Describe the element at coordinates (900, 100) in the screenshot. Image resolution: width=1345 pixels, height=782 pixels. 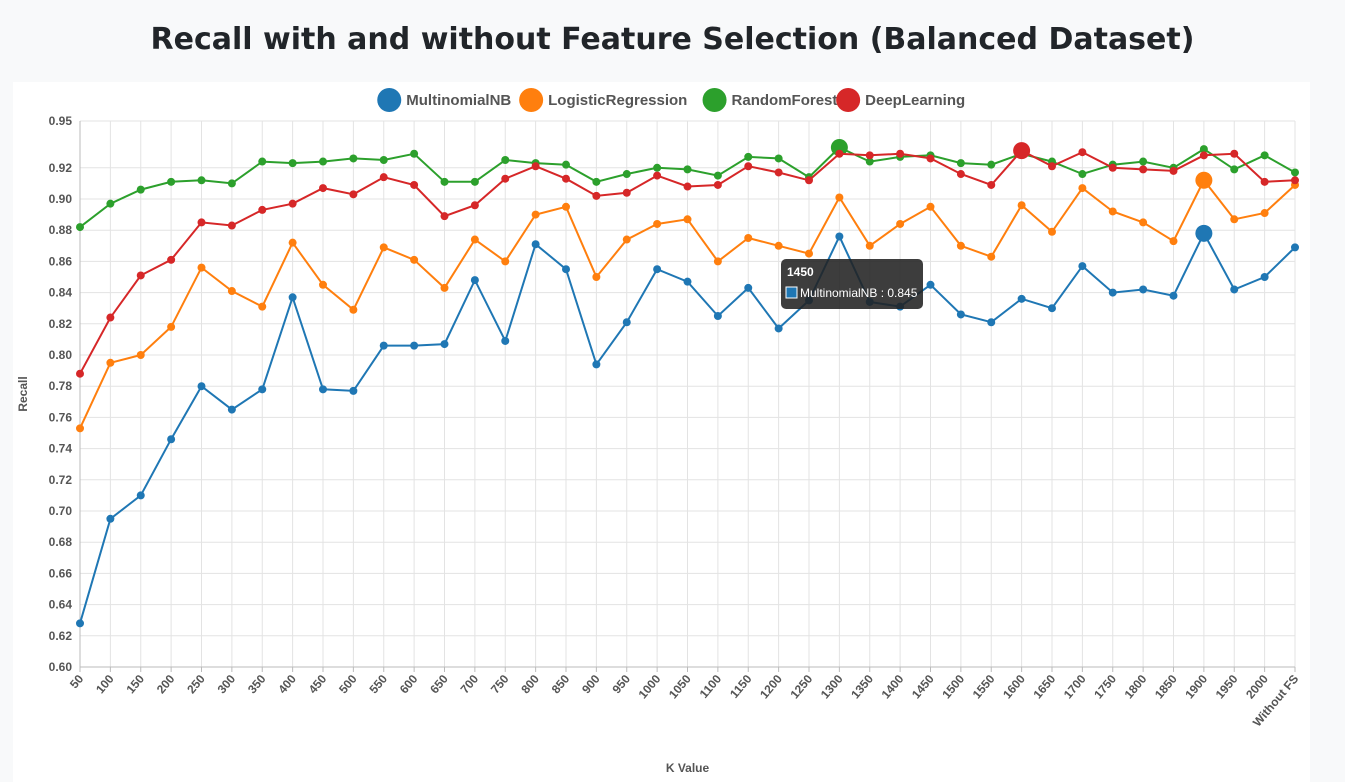
I see `legend-item-deeplearning: DeepLearning` at that location.